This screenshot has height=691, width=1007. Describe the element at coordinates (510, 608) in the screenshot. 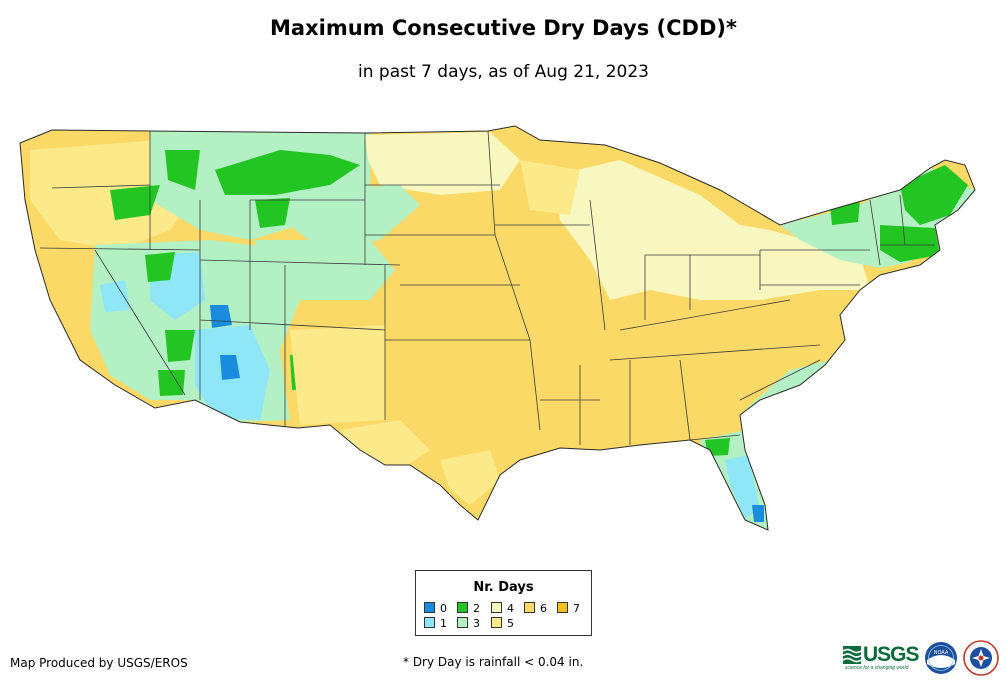

I see `legend-label: 4` at that location.